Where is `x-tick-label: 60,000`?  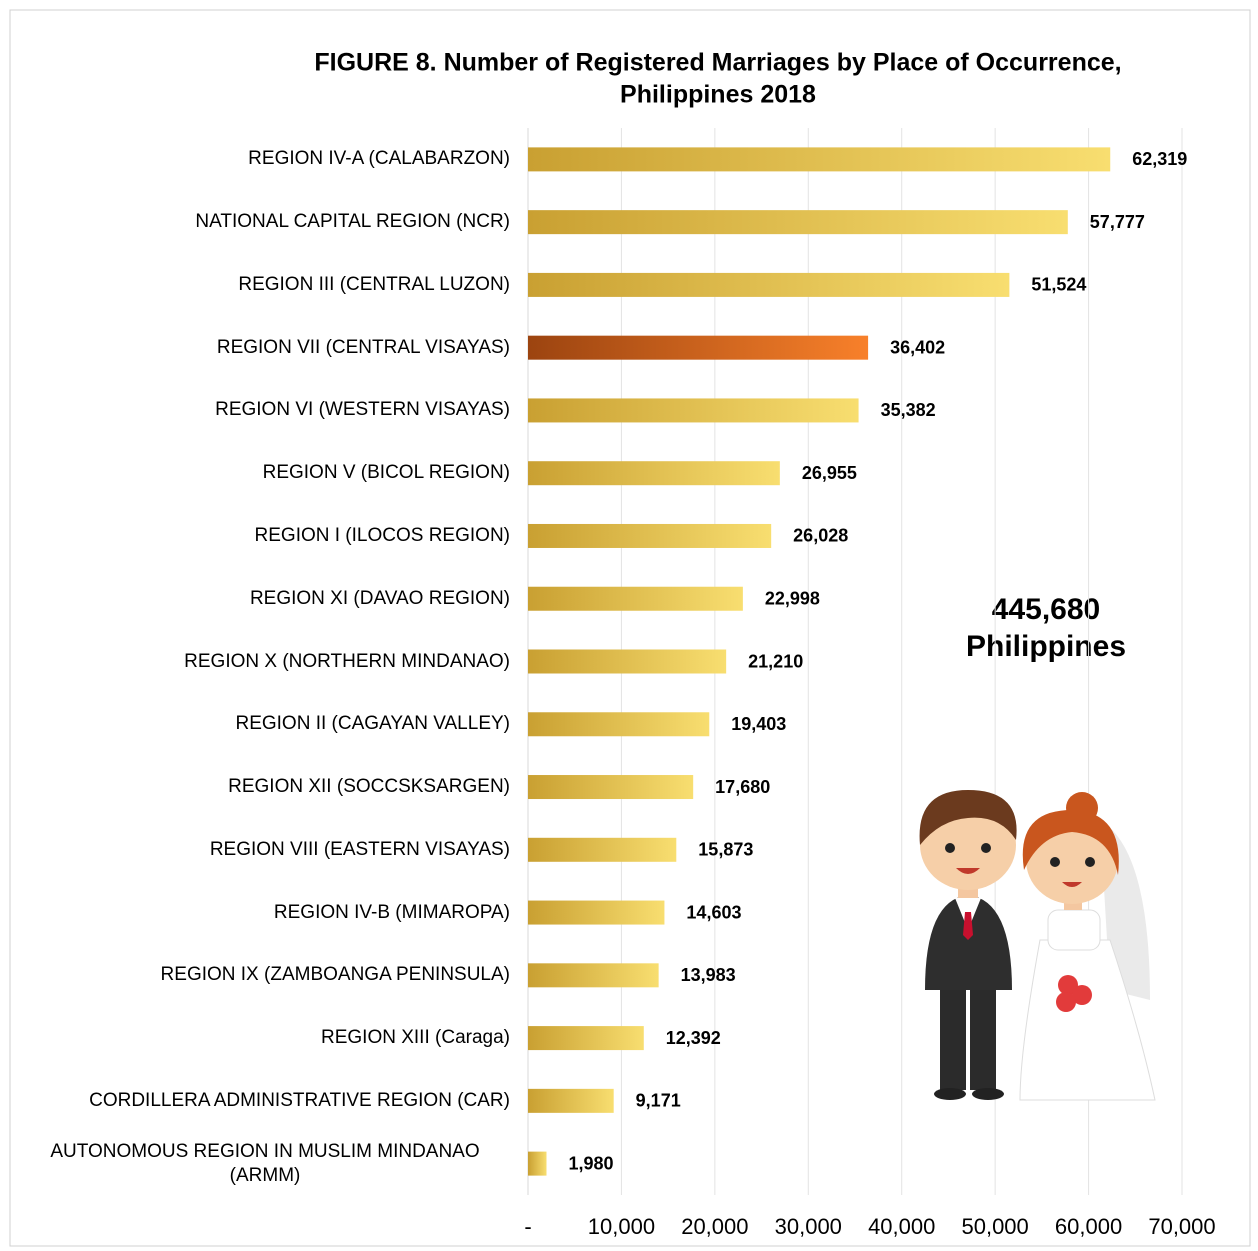
x-tick-label: 60,000 is located at coordinates (1088, 1226).